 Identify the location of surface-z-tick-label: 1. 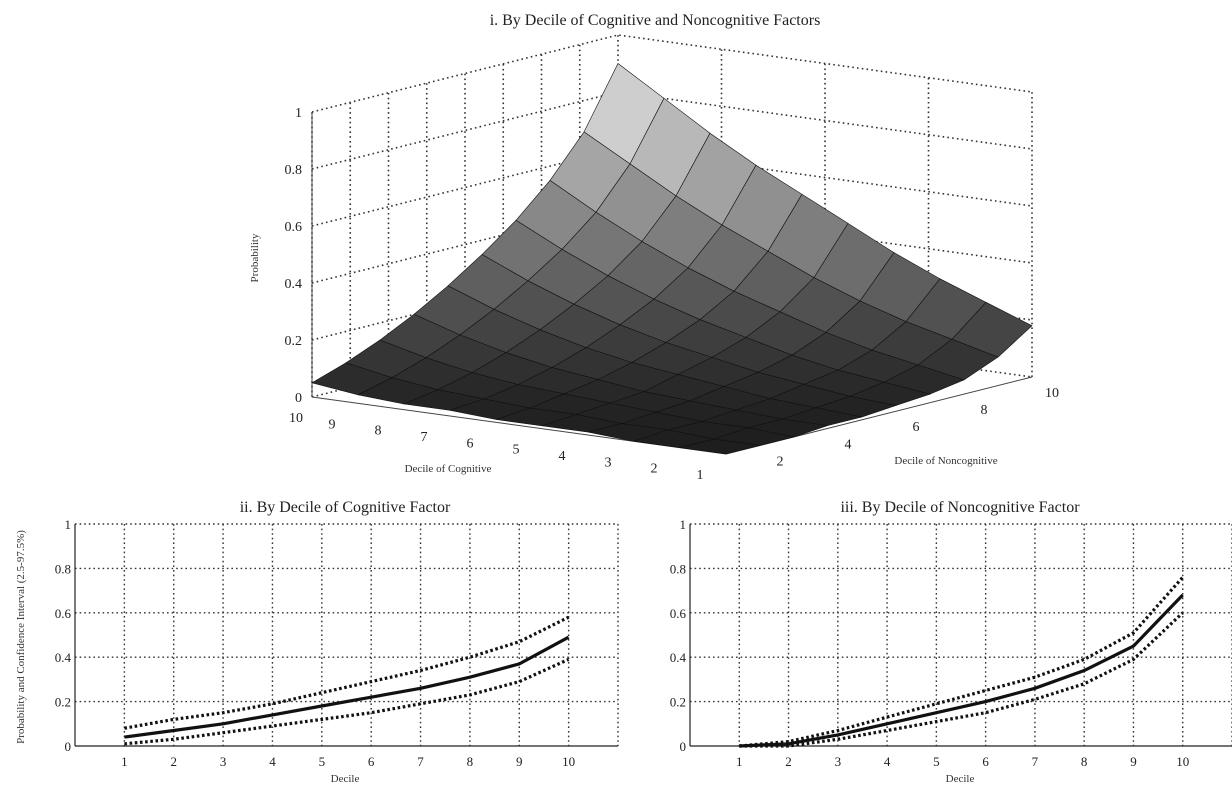
(298, 113).